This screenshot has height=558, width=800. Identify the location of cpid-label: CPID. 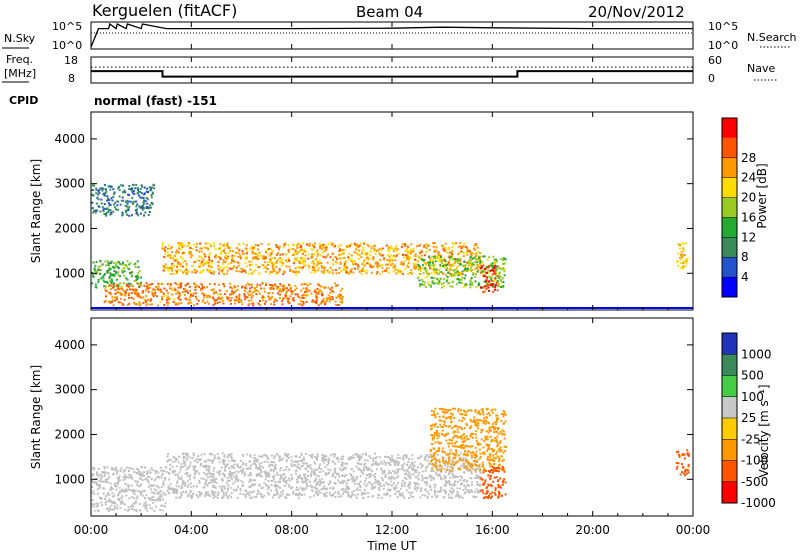
(23, 100).